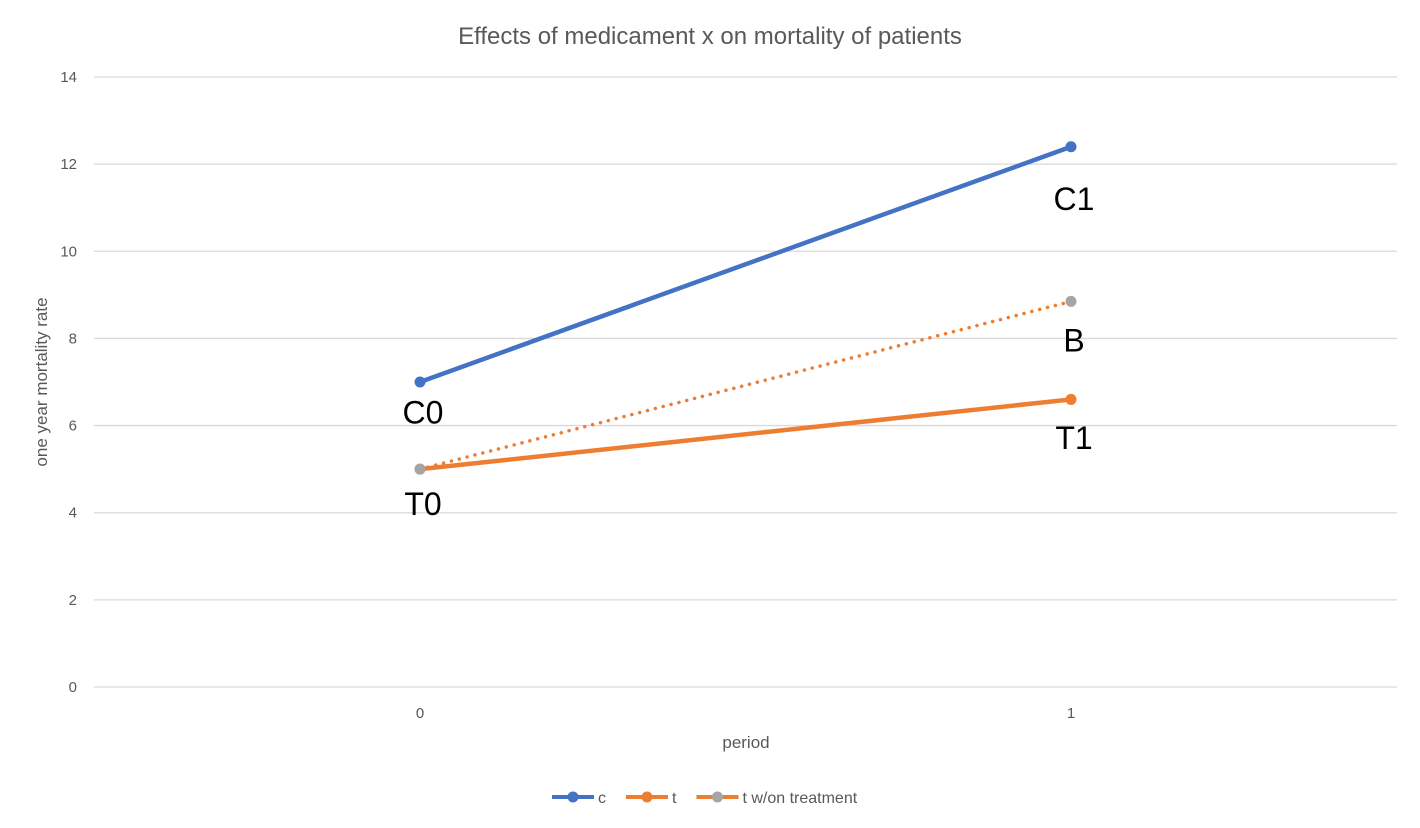 The height and width of the screenshot is (828, 1420). Describe the element at coordinates (41, 381) in the screenshot. I see `y-axis-label: one year mortality rate` at that location.